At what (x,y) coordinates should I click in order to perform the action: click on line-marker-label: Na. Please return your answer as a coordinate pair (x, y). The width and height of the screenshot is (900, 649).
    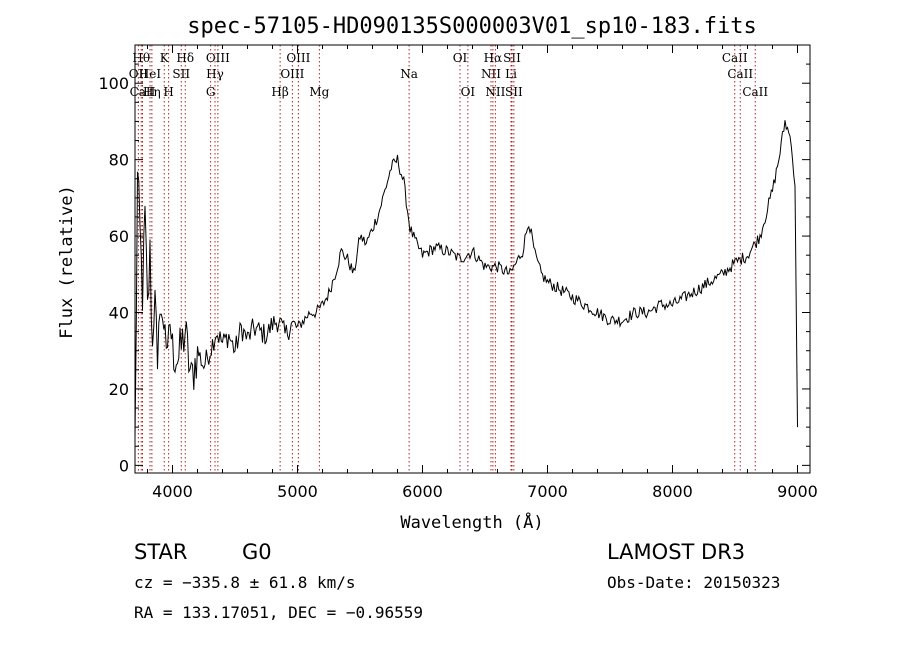
    Looking at the image, I should click on (409, 74).